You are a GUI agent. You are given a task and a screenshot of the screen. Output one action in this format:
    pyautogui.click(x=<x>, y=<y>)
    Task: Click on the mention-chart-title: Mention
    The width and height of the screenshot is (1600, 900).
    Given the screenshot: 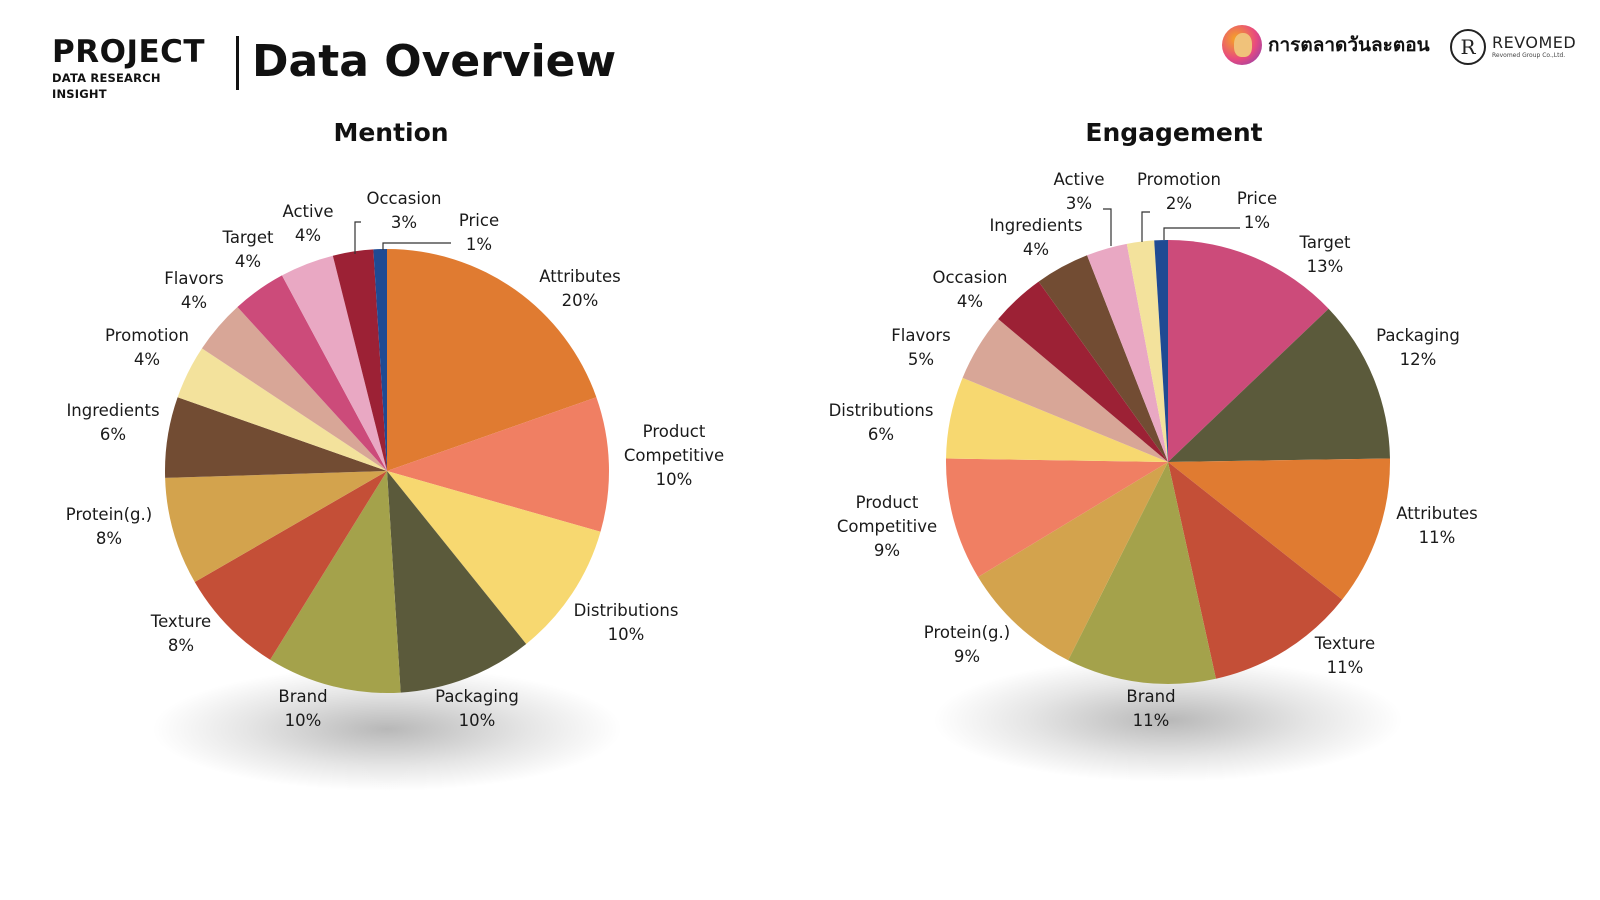 What is the action you would take?
    pyautogui.click(x=391, y=132)
    